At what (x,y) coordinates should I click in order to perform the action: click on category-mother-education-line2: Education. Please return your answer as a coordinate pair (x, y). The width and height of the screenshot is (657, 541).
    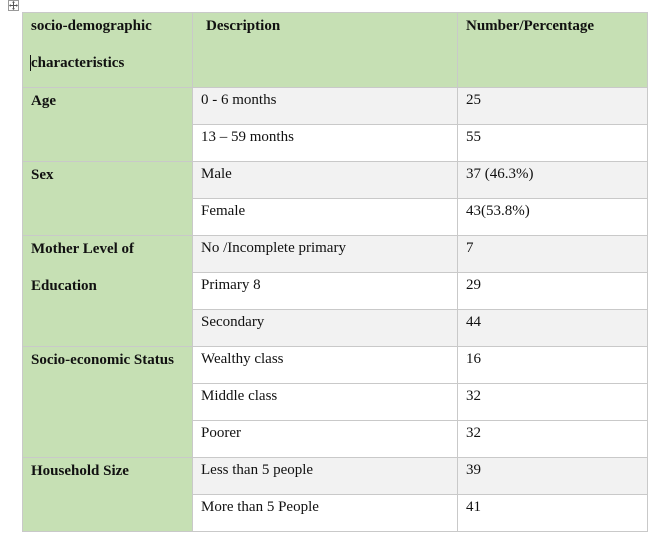
    Looking at the image, I should click on (64, 286).